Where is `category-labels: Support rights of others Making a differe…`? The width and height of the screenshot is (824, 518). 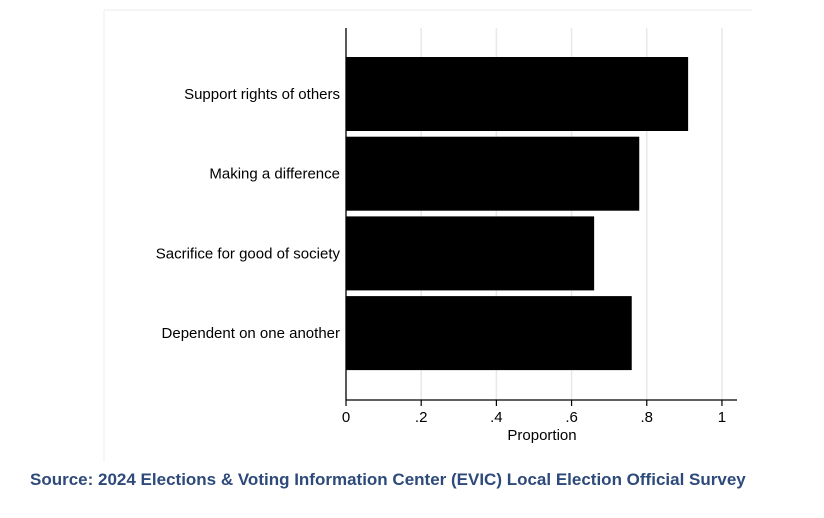
category-labels: Support rights of others Making a differe… is located at coordinates (248, 214).